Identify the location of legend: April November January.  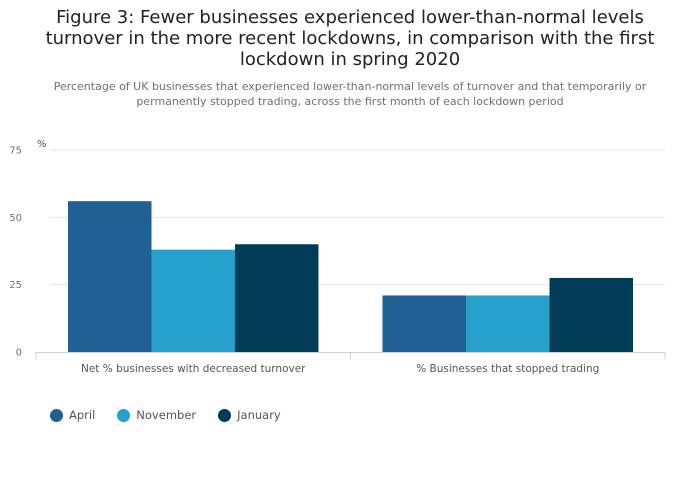
(165, 415).